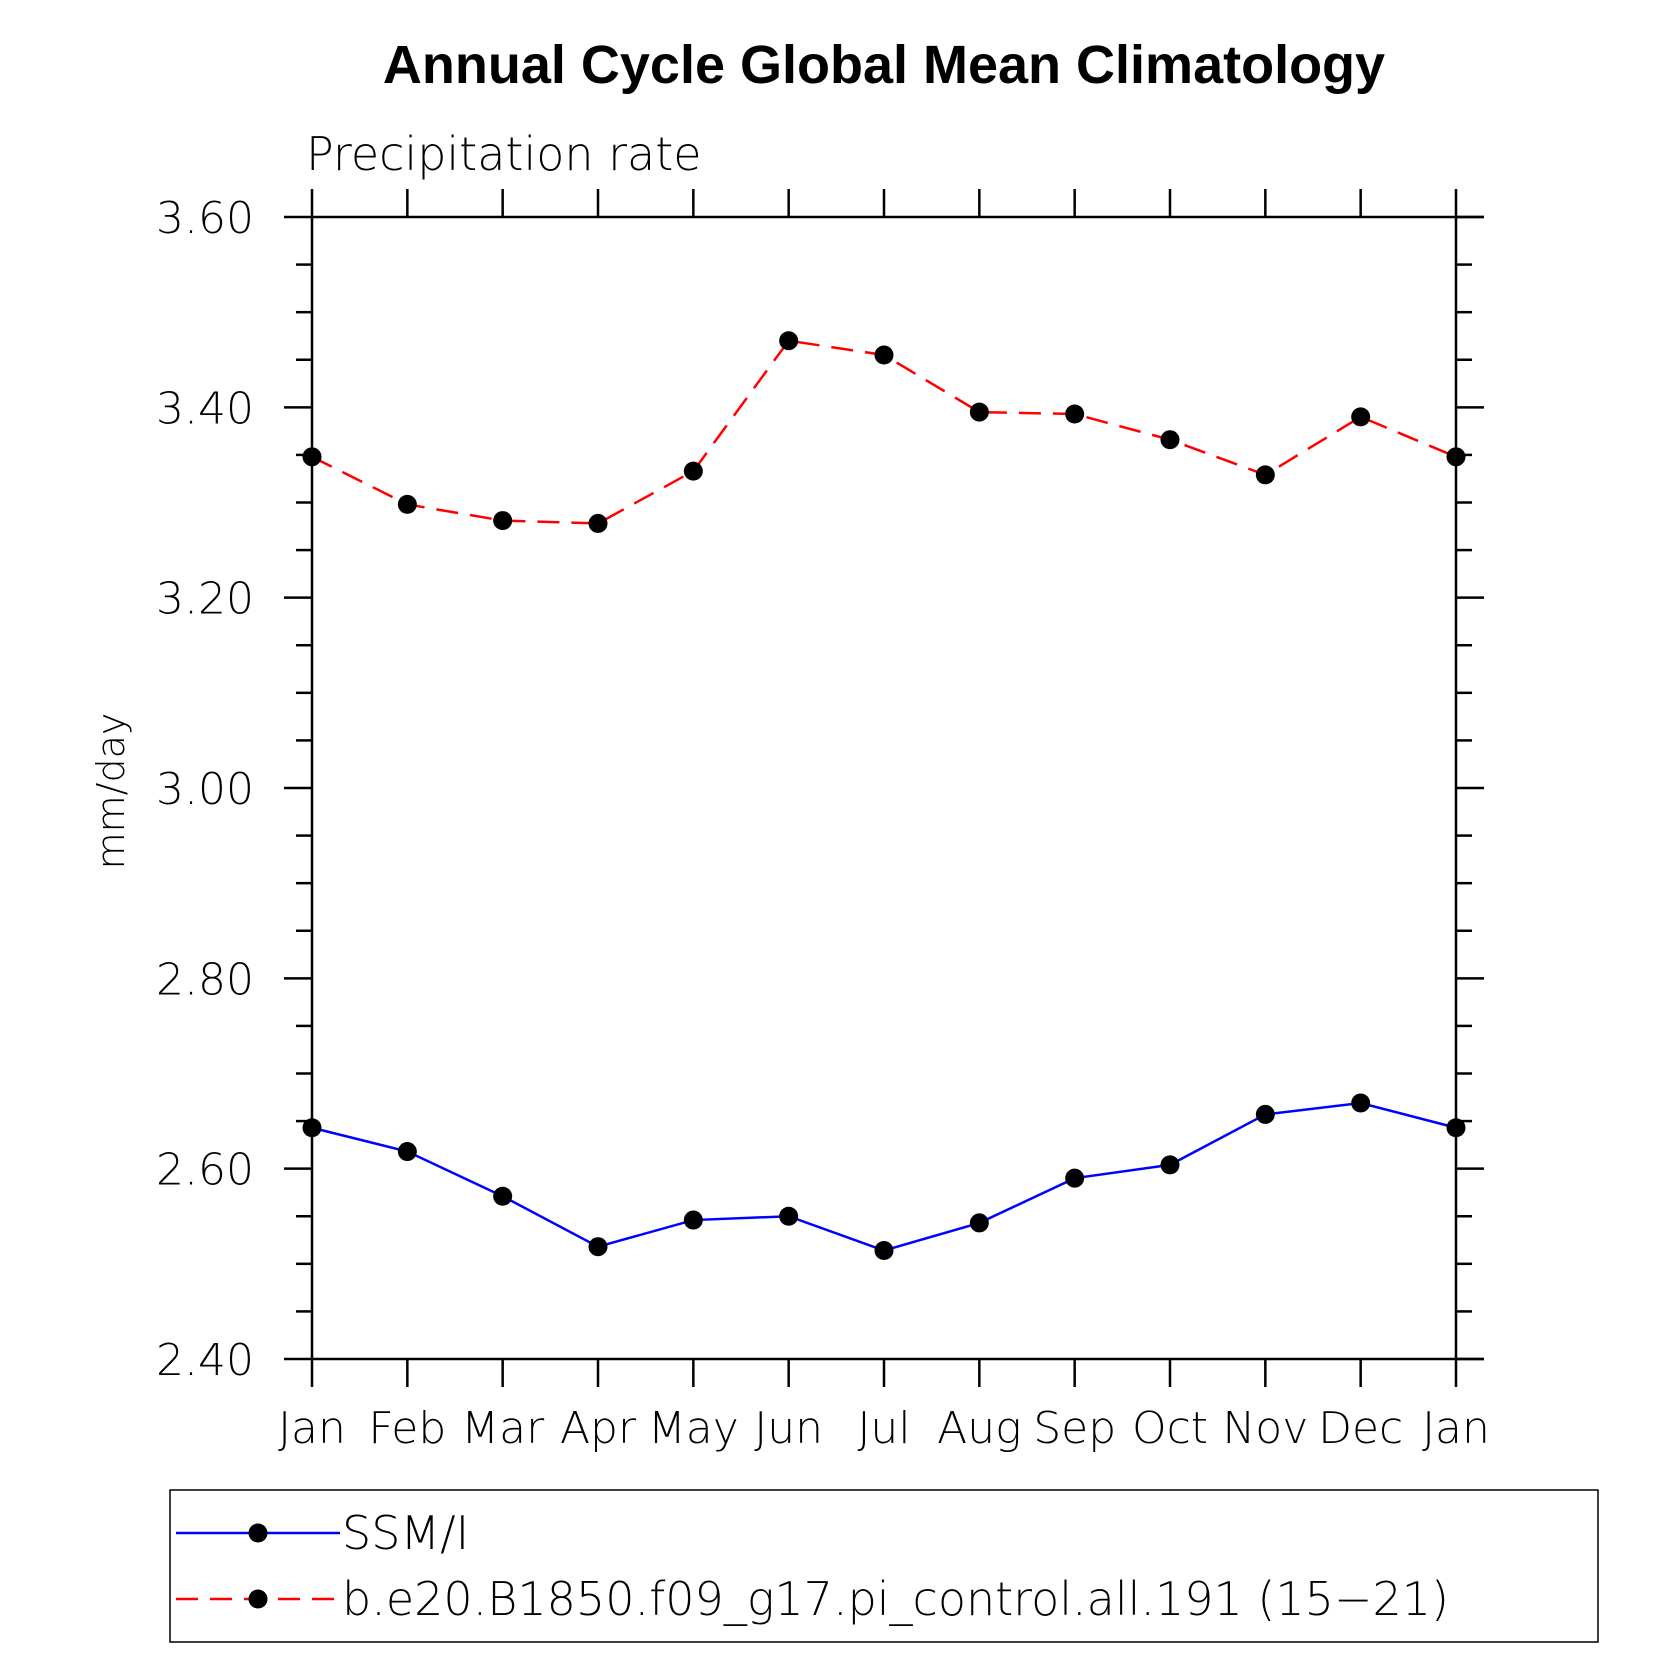  Describe the element at coordinates (405, 1533) in the screenshot. I see `legend-label: SSM/I` at that location.